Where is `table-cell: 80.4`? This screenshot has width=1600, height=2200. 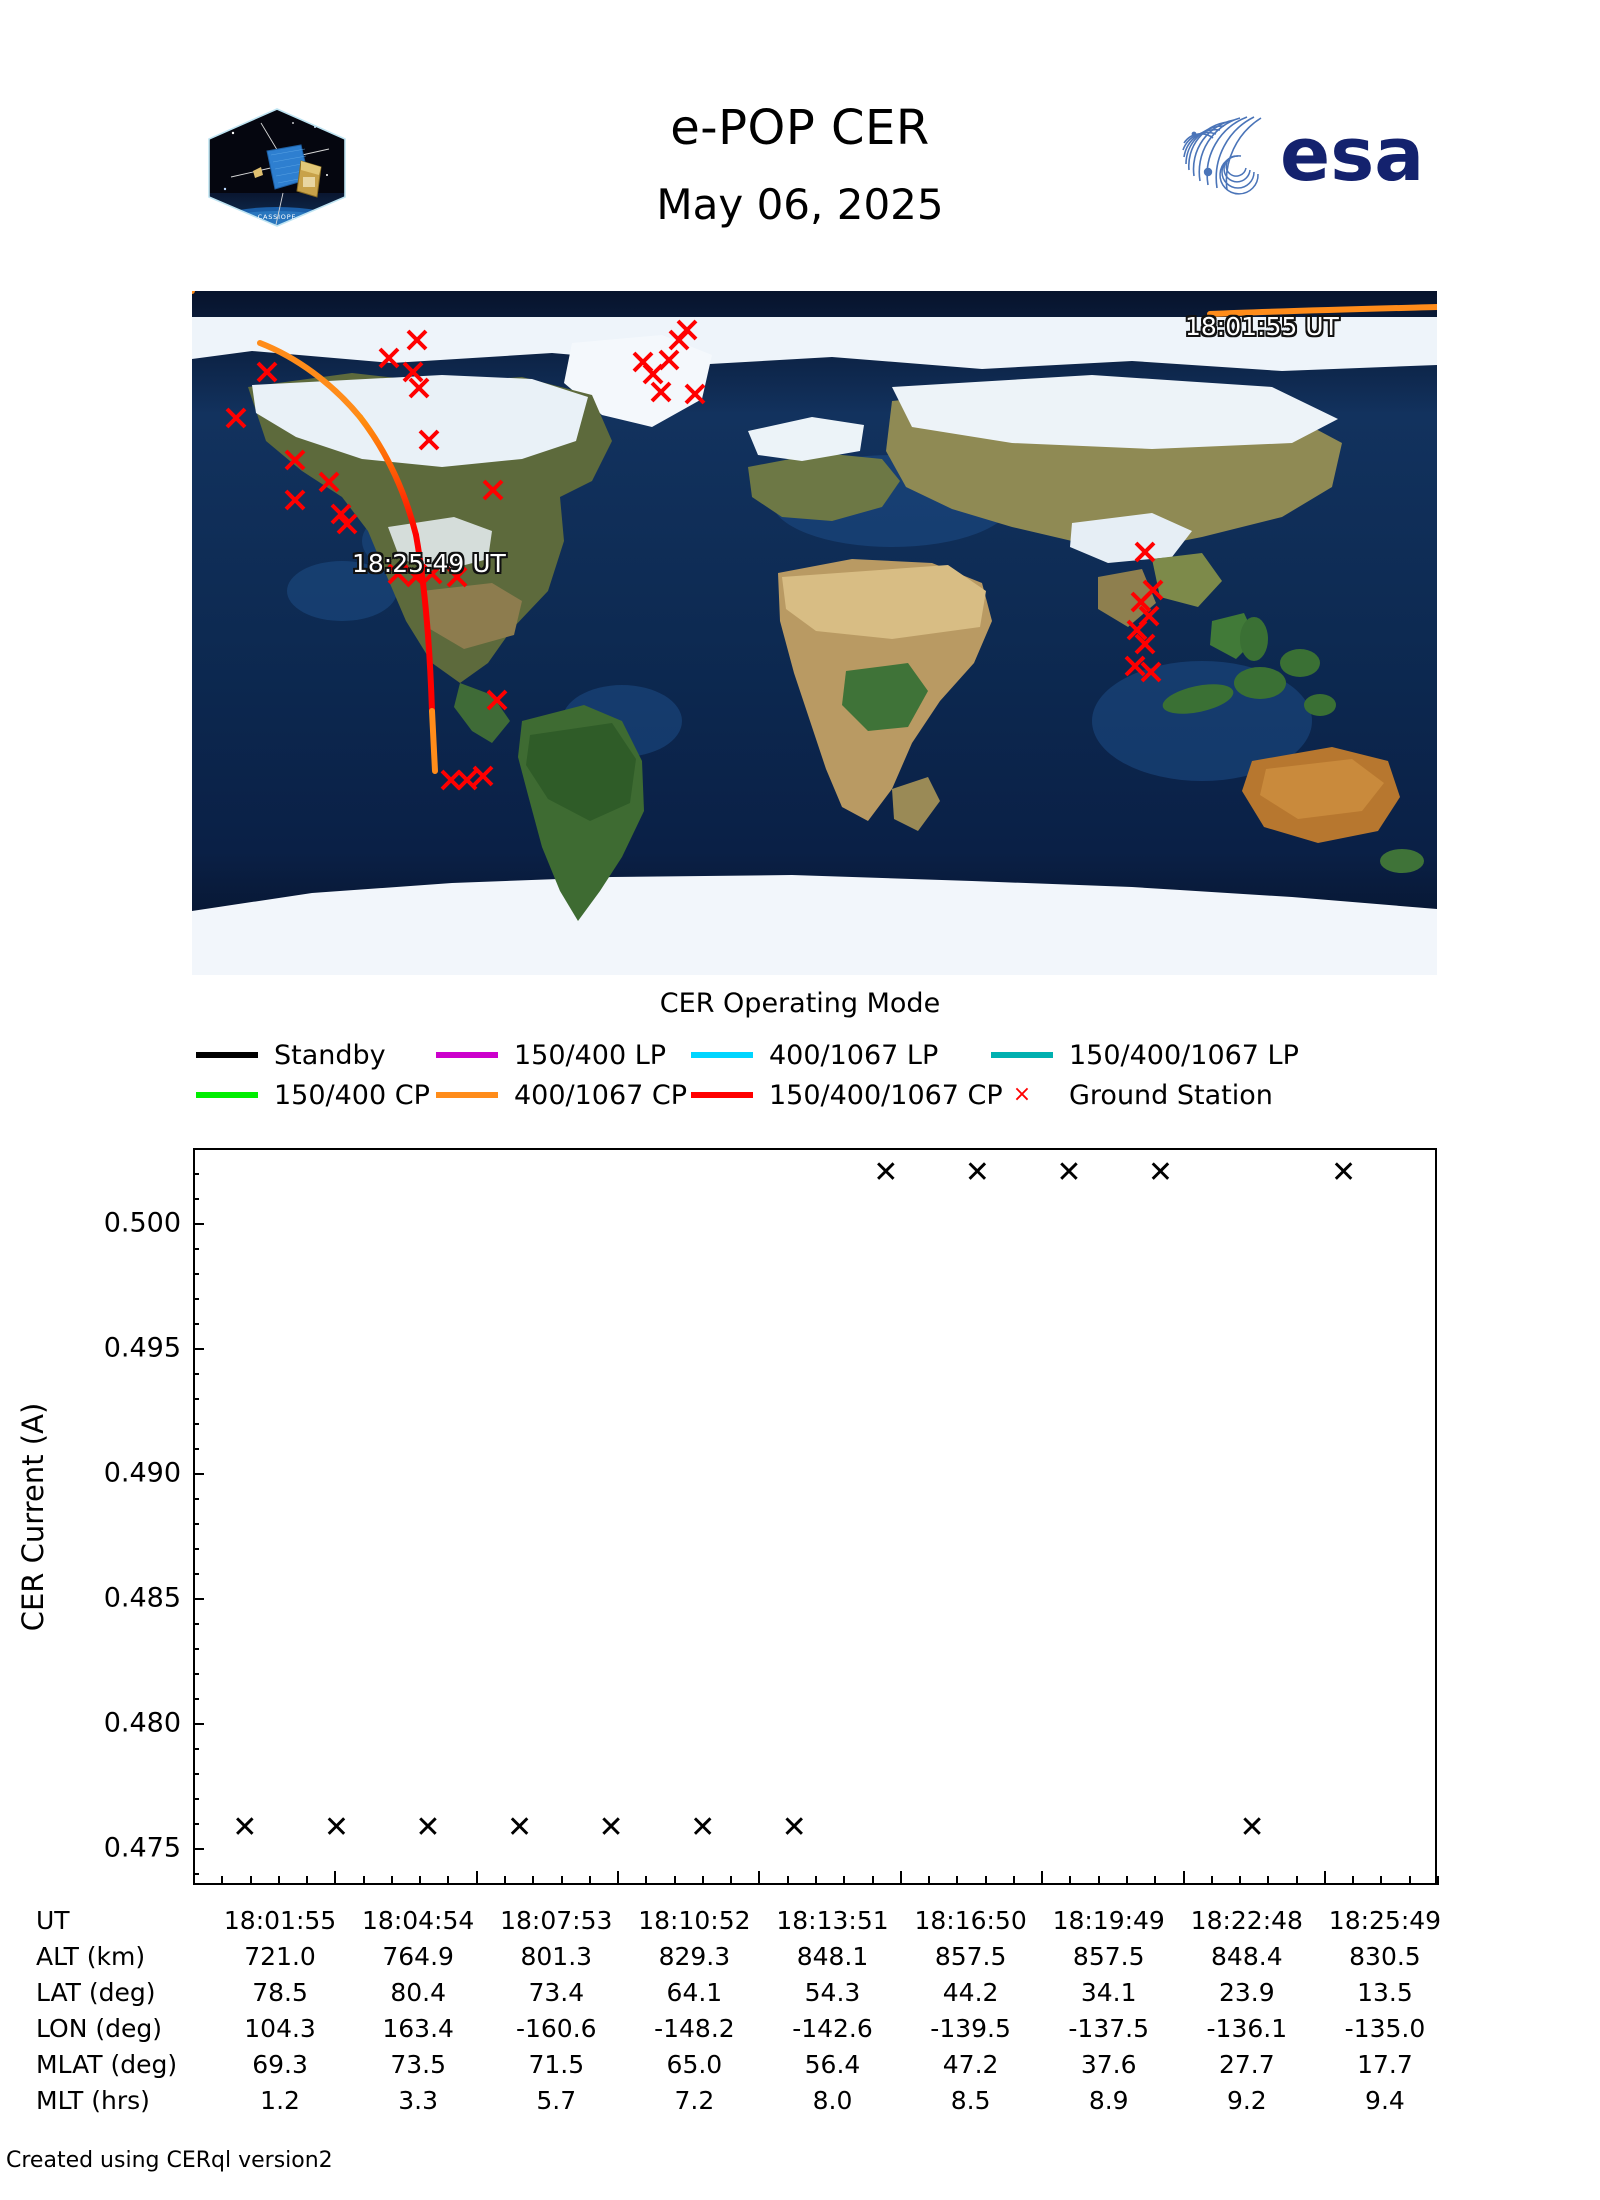
table-cell: 80.4 is located at coordinates (418, 1992).